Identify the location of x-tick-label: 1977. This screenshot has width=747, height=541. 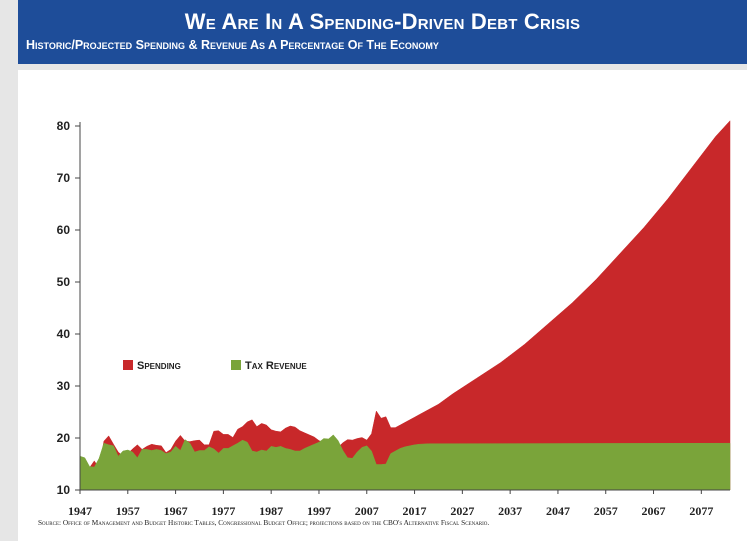
(223, 511).